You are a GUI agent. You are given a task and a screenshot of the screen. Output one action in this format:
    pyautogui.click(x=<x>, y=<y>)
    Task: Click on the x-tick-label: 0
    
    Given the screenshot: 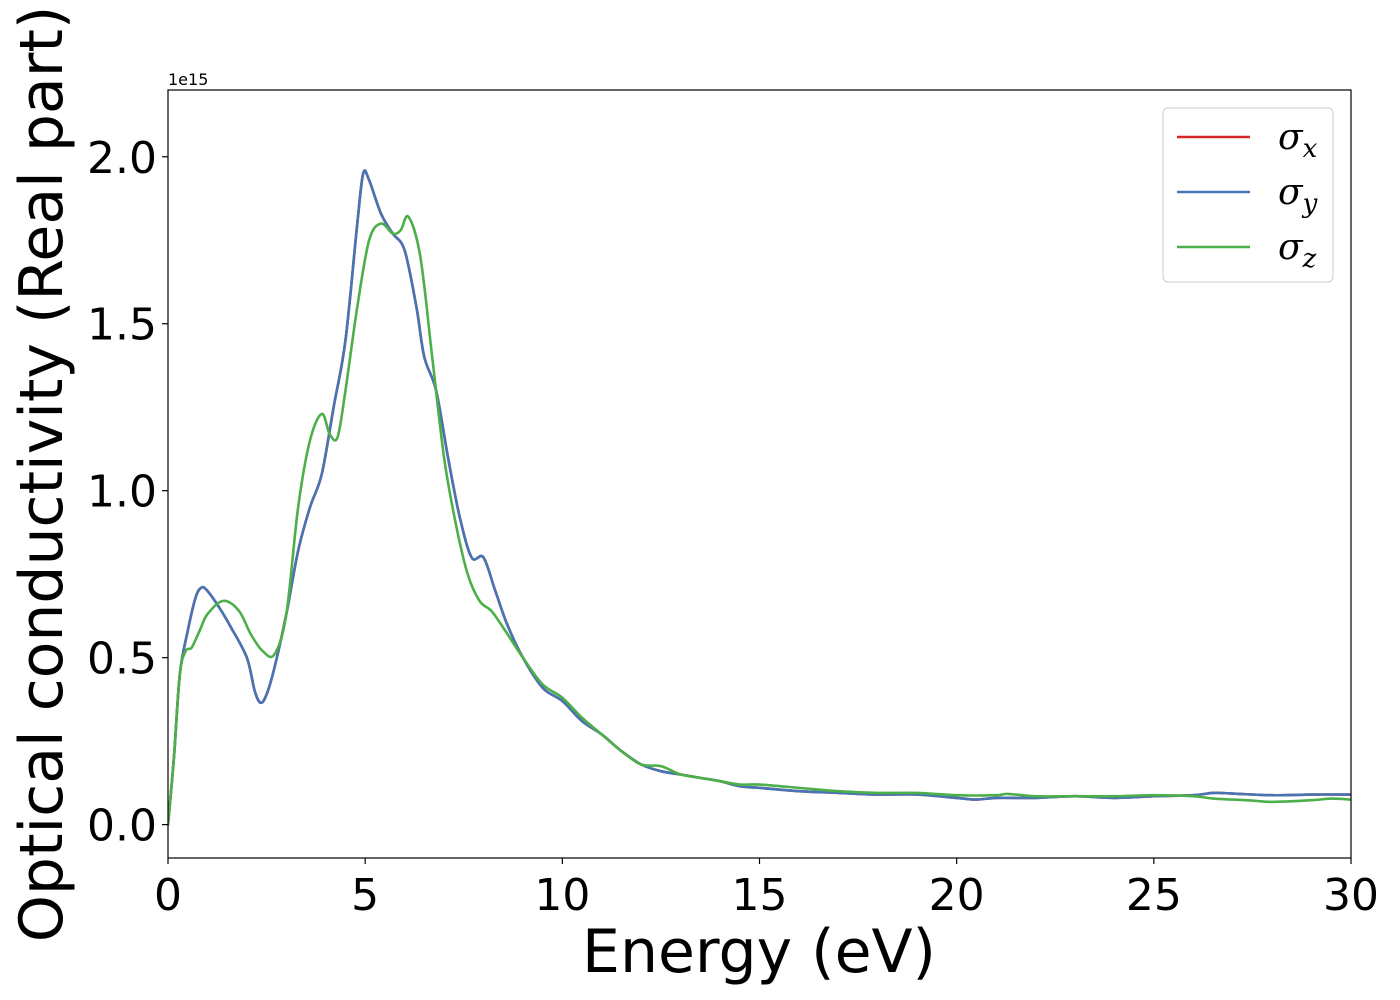 What is the action you would take?
    pyautogui.click(x=168, y=895)
    